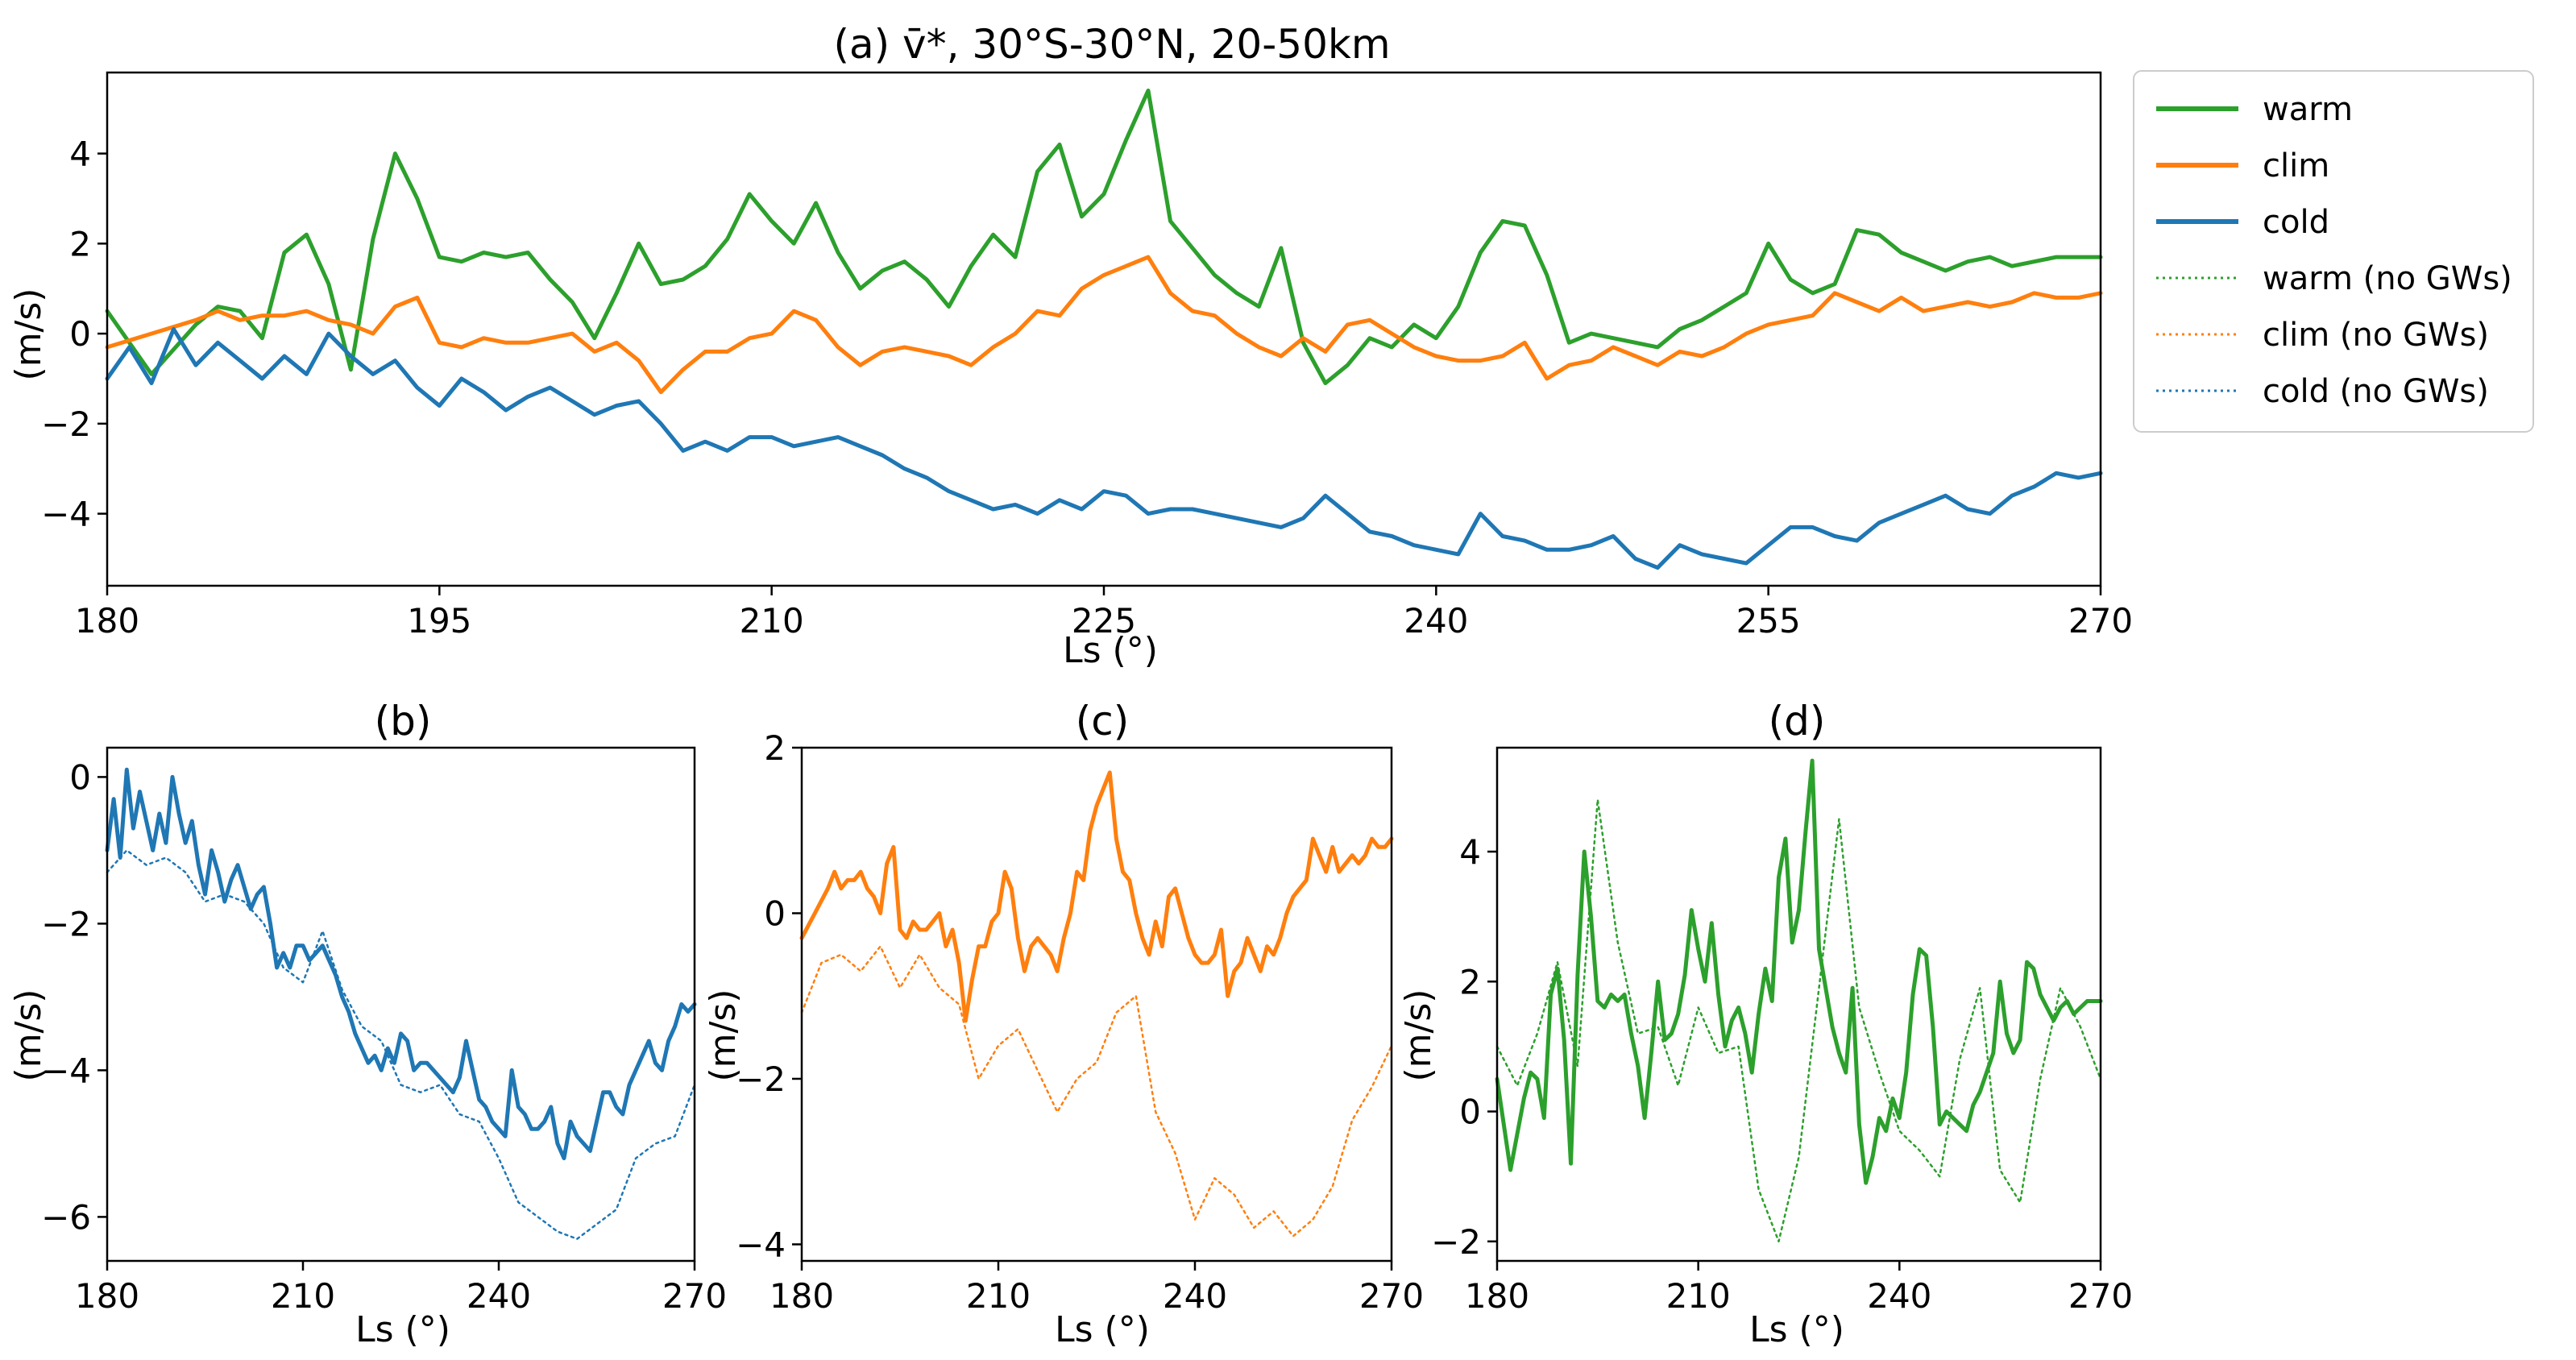 Image resolution: width=2576 pixels, height=1360 pixels. What do you see at coordinates (2376, 391) in the screenshot?
I see `legend-label-cold-no-gws: cold (no GWs)` at bounding box center [2376, 391].